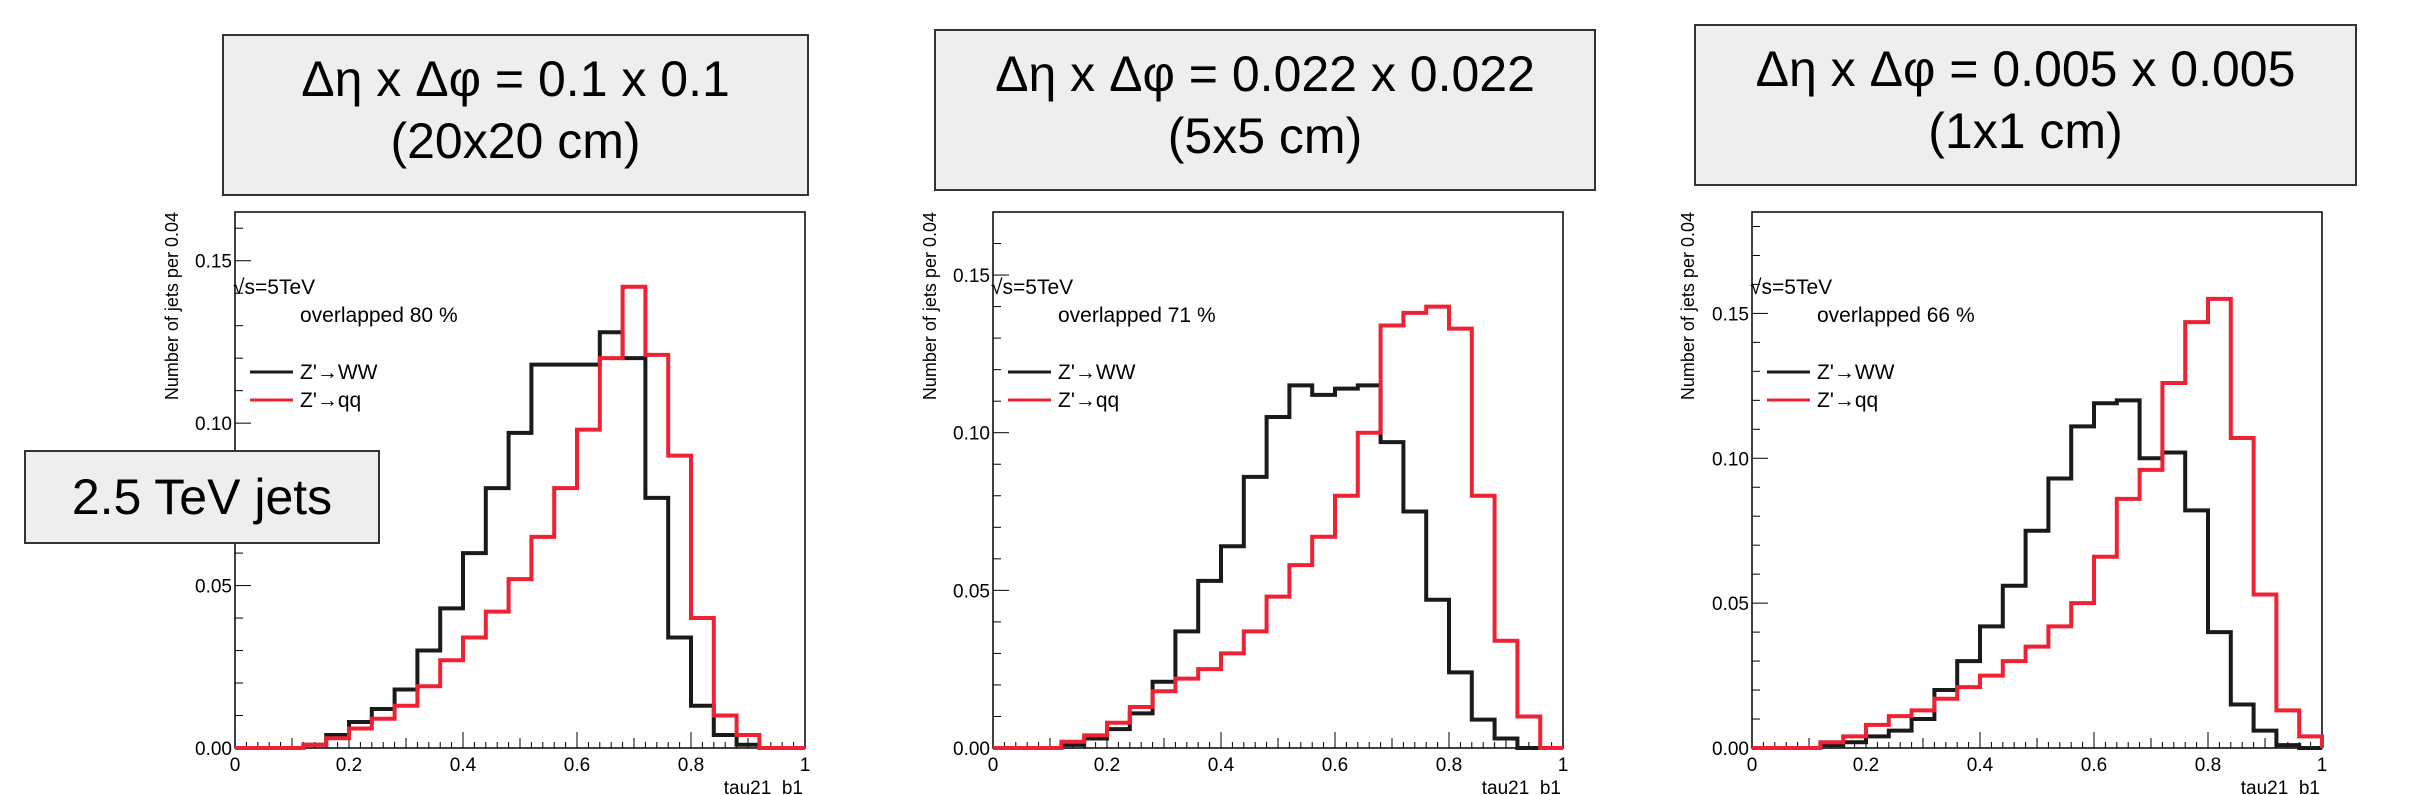  What do you see at coordinates (1137, 315) in the screenshot?
I see `overlap-label: overlapped 71 %` at bounding box center [1137, 315].